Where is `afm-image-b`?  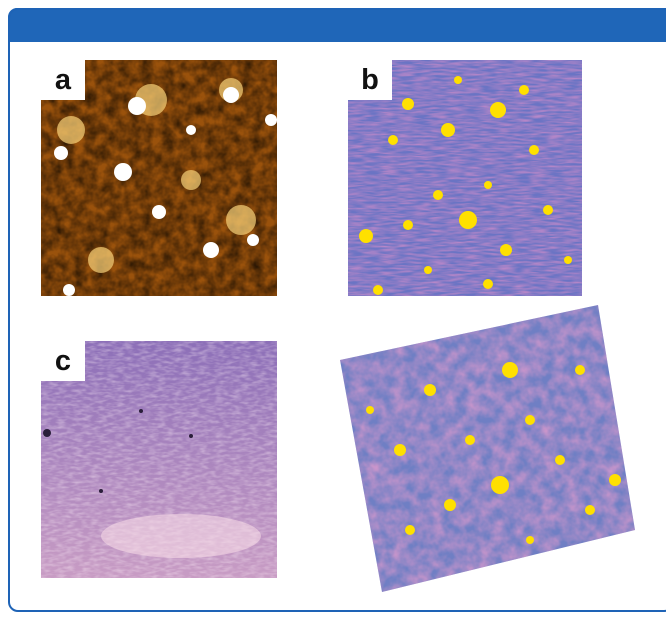 afm-image-b is located at coordinates (465, 178).